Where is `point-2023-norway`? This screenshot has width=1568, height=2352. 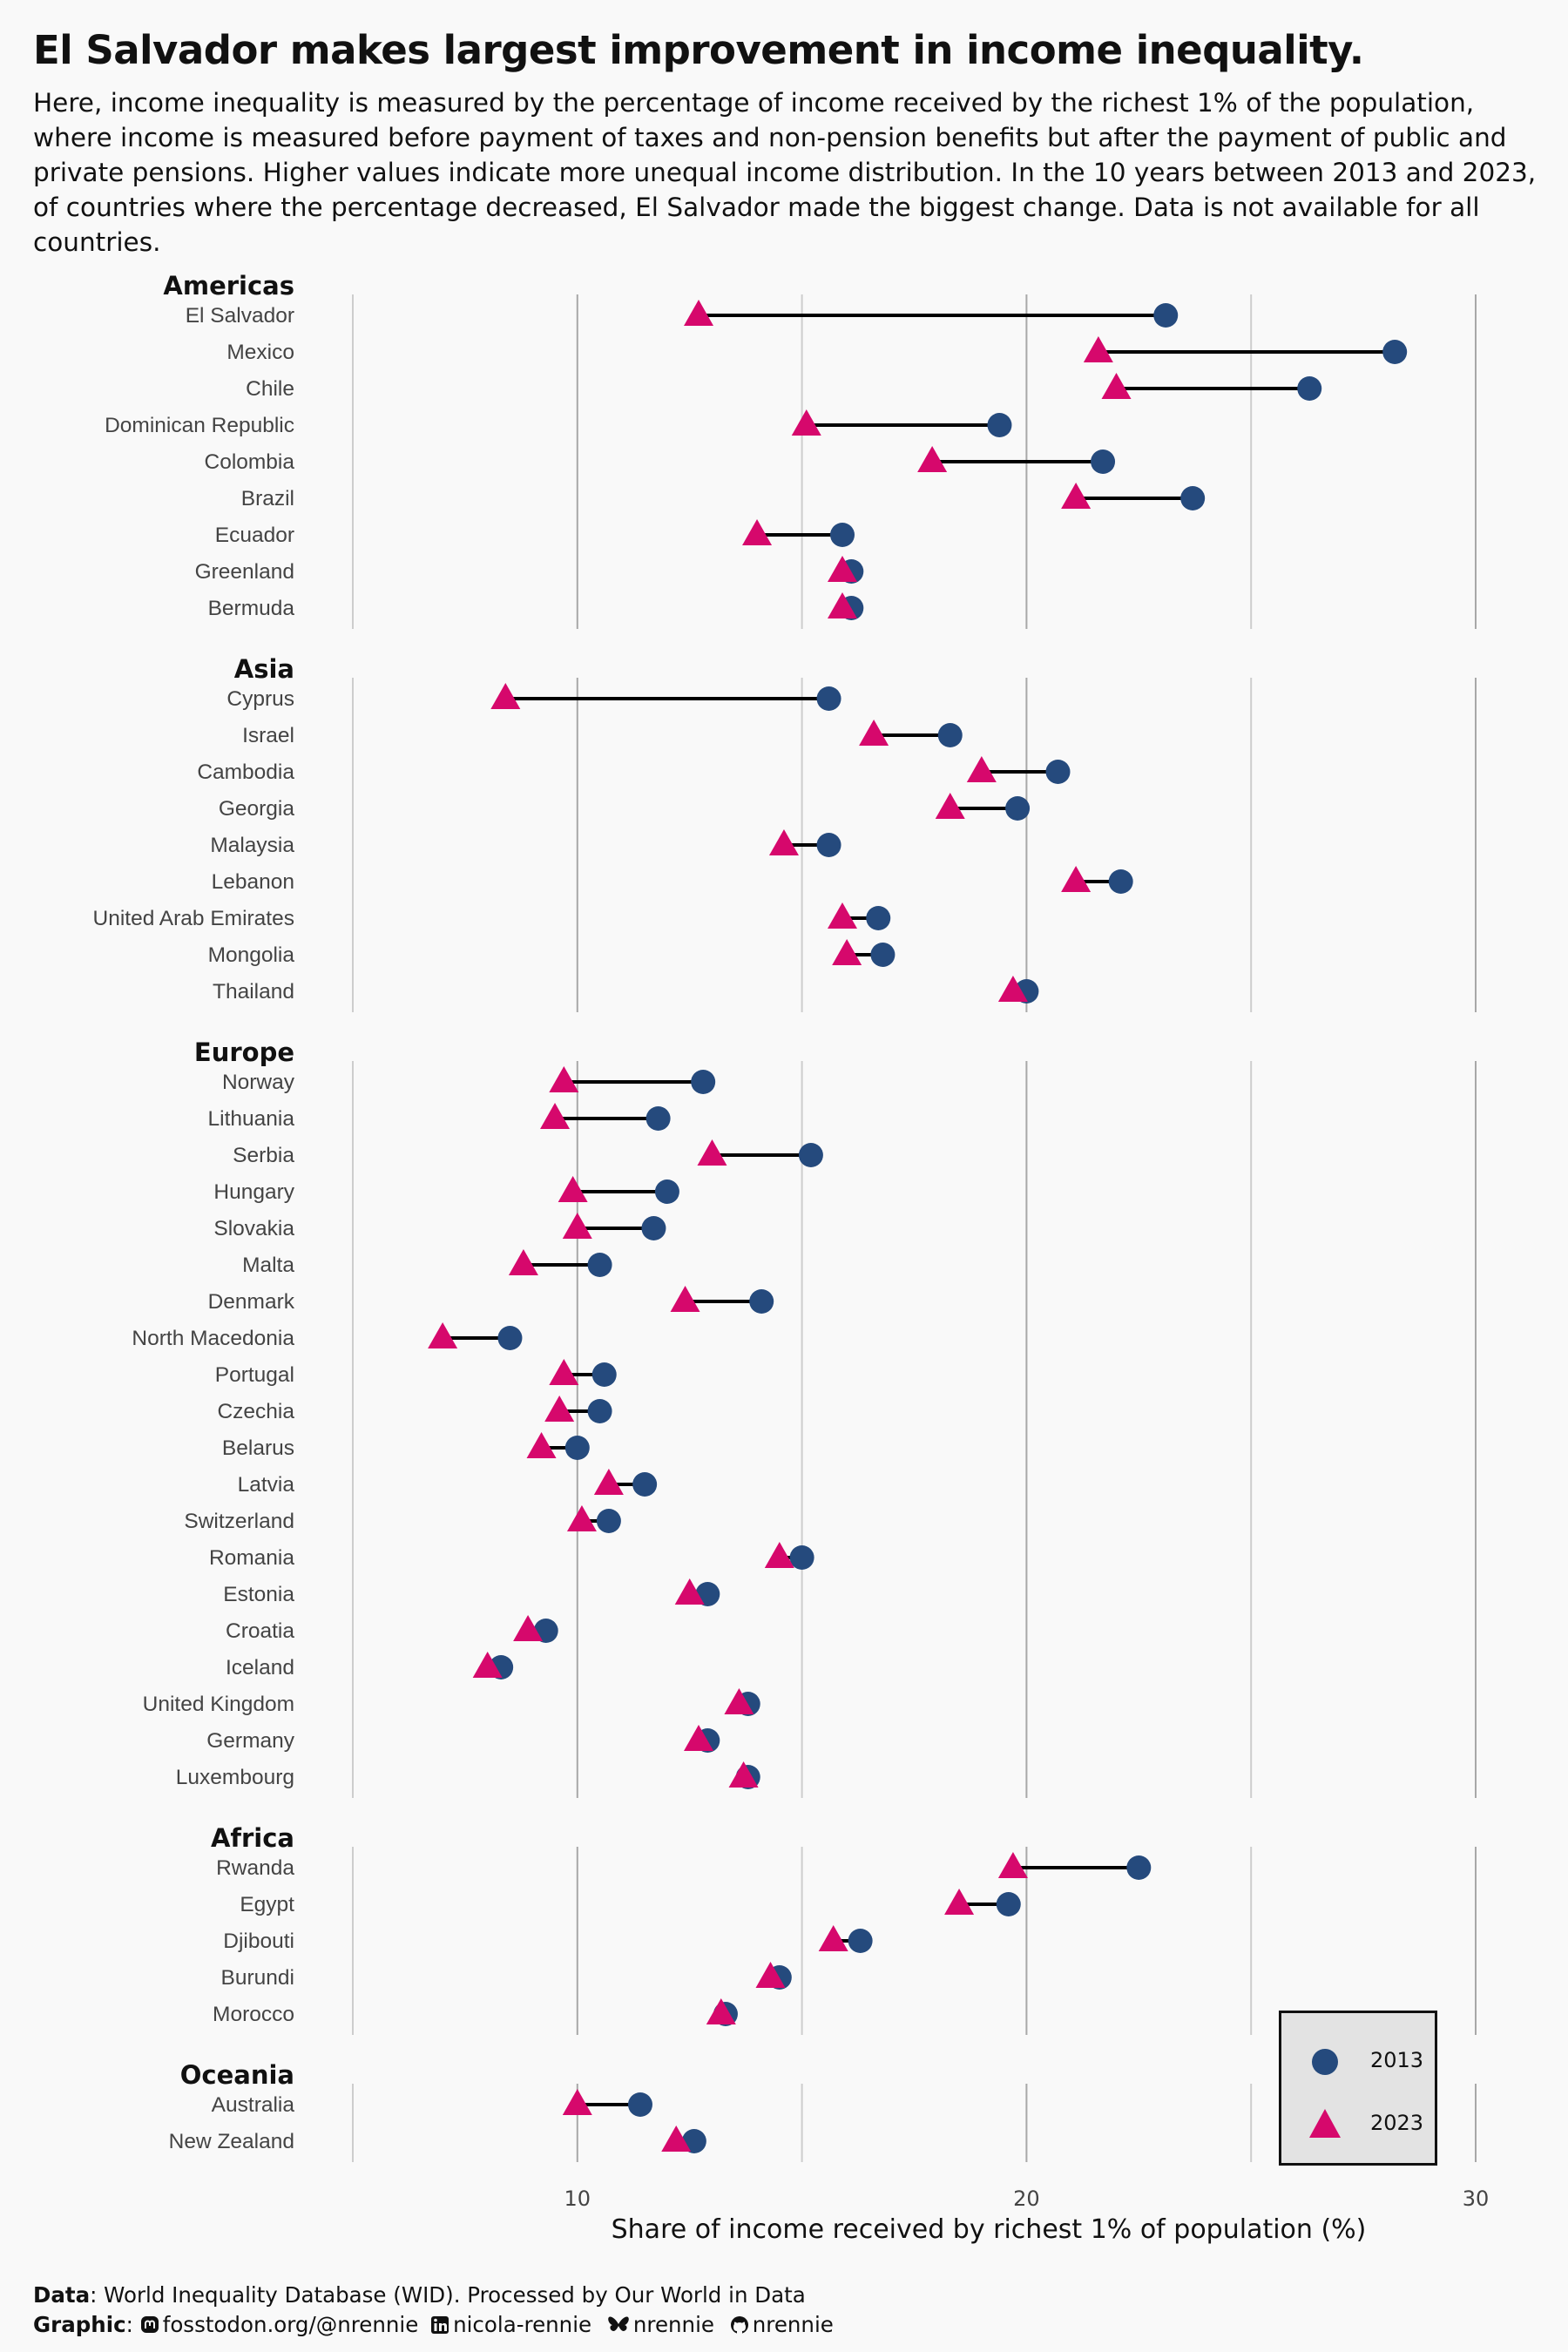
point-2023-norway is located at coordinates (564, 1079).